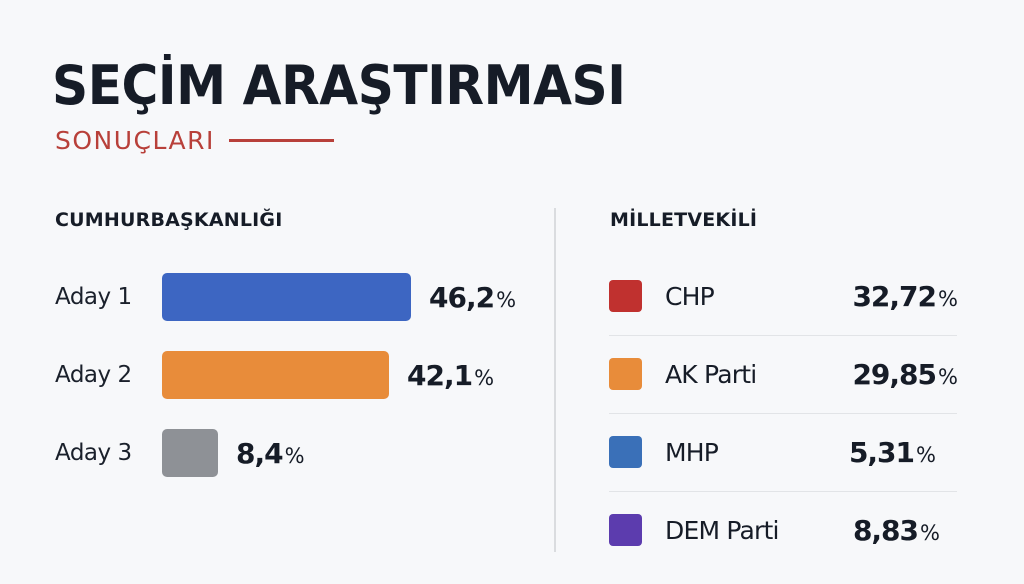  I want to click on candidate-row: Aday 3 8,4%, so click(180, 453).